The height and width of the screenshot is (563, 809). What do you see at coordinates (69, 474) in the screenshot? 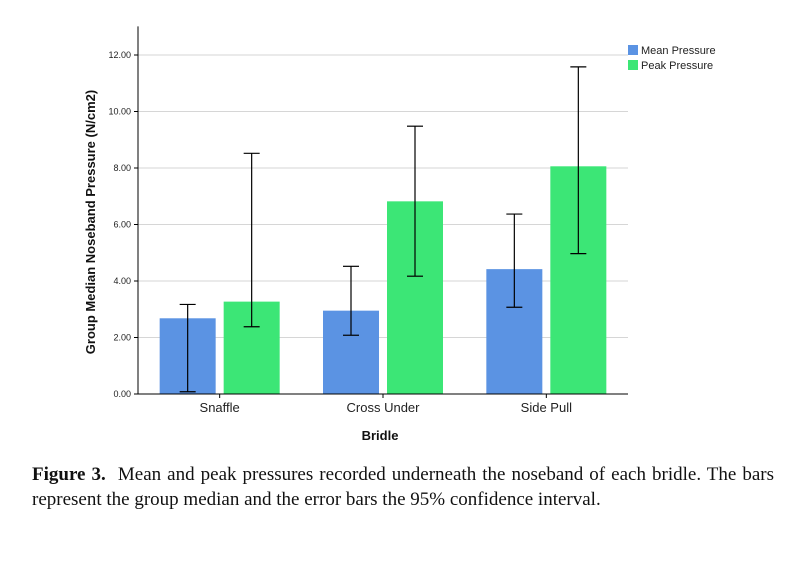
I see `caption-label: Figure 3.` at bounding box center [69, 474].